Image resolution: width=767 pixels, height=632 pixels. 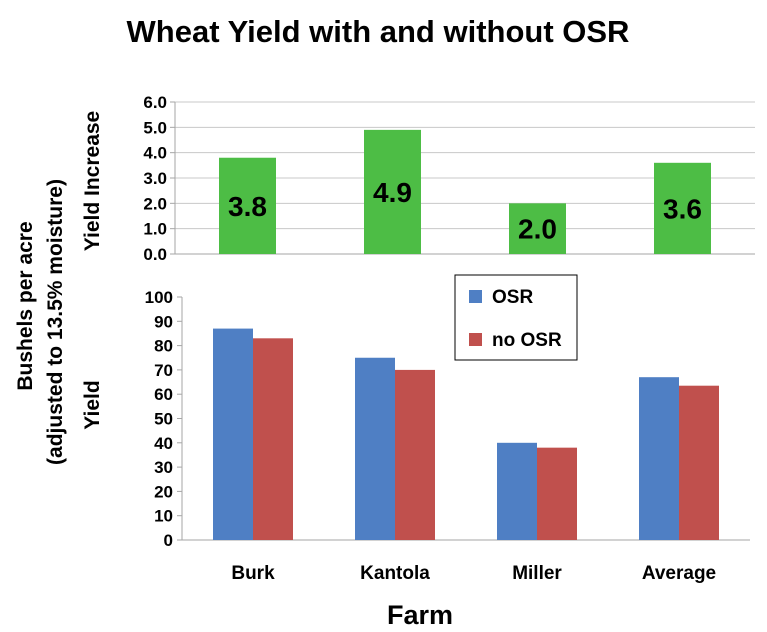 I want to click on legend-swatch-no-osr, so click(x=475, y=339).